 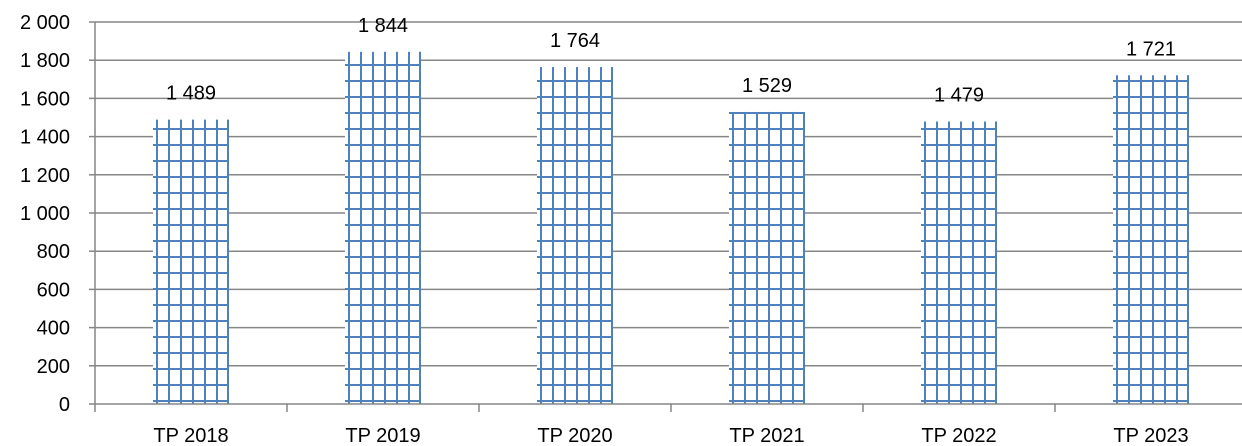 What do you see at coordinates (190, 435) in the screenshot?
I see `x-tick-label: TP 2018` at bounding box center [190, 435].